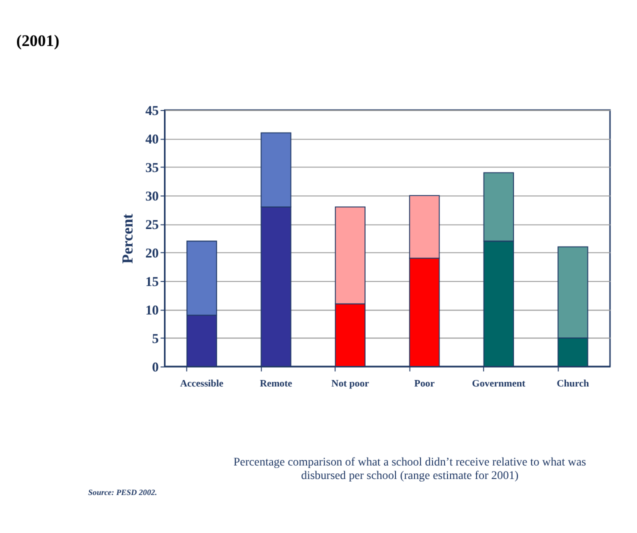  What do you see at coordinates (123, 493) in the screenshot?
I see `source-note: Source: PESD 2002.` at bounding box center [123, 493].